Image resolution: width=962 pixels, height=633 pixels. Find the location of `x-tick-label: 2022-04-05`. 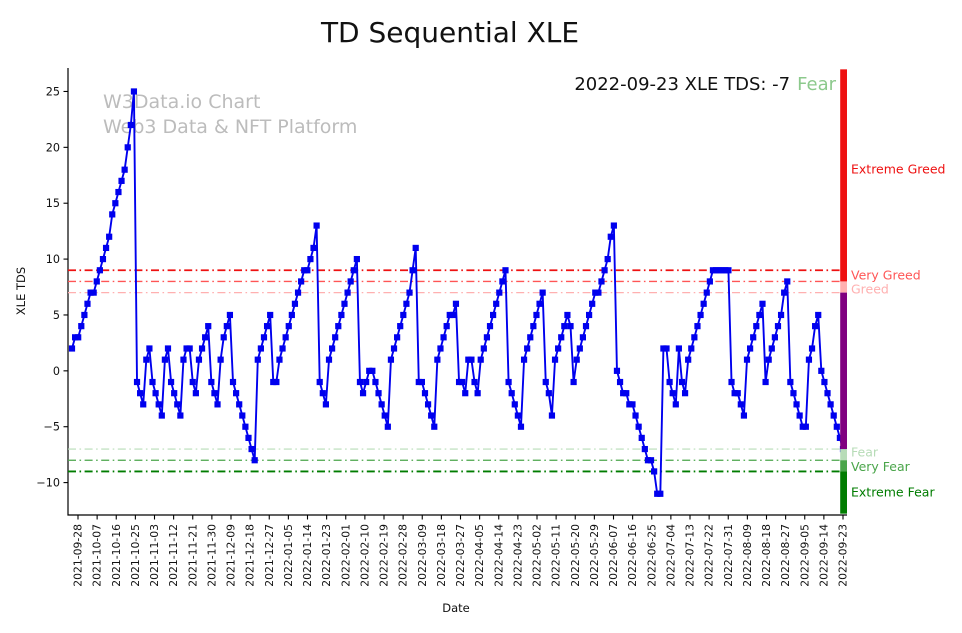

x-tick-label: 2022-04-05 is located at coordinates (479, 555).